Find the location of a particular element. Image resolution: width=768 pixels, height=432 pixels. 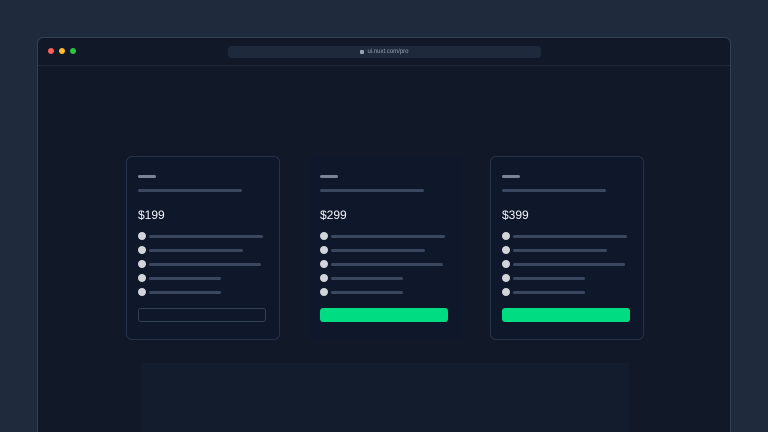

pricing-card: $199 is located at coordinates (203, 248).